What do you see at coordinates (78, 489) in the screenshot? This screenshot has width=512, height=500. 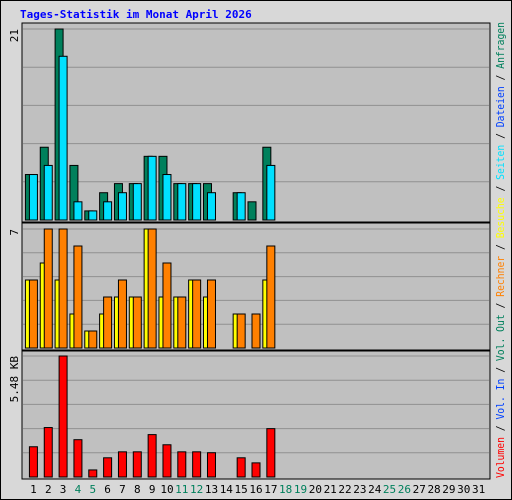 I see `x-tick-label: 4` at bounding box center [78, 489].